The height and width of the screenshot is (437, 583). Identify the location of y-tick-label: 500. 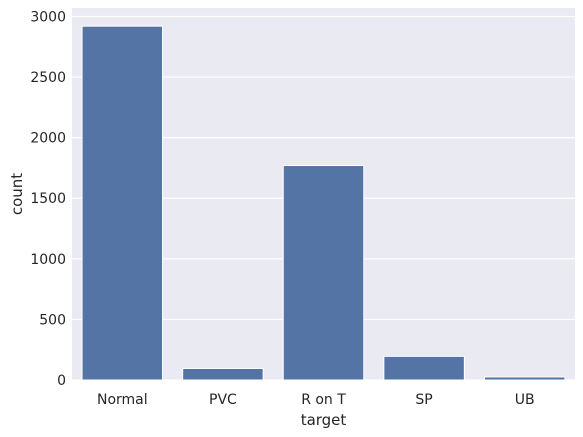
(52, 320).